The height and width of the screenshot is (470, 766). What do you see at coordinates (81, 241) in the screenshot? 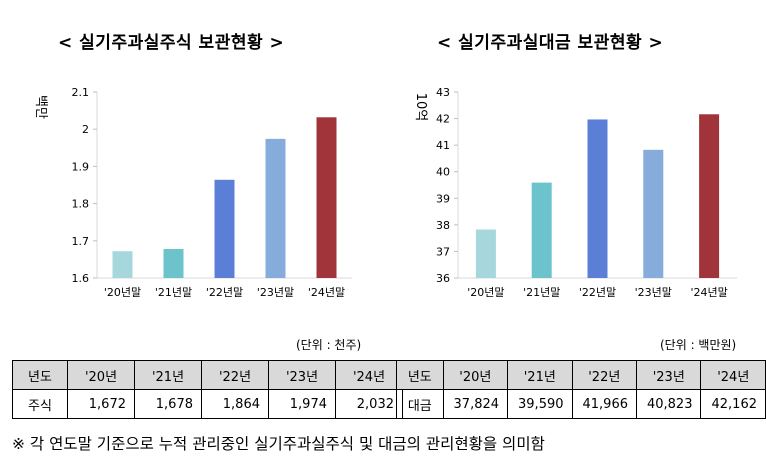
I see `y-tick-label: 1.7` at bounding box center [81, 241].